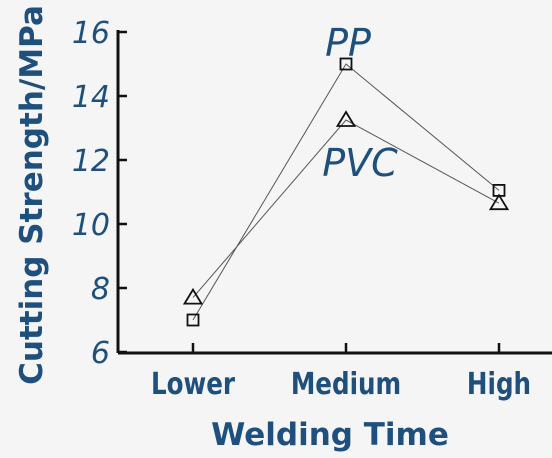 The width and height of the screenshot is (552, 458). Describe the element at coordinates (499, 385) in the screenshot. I see `x-tick-label: High` at that location.